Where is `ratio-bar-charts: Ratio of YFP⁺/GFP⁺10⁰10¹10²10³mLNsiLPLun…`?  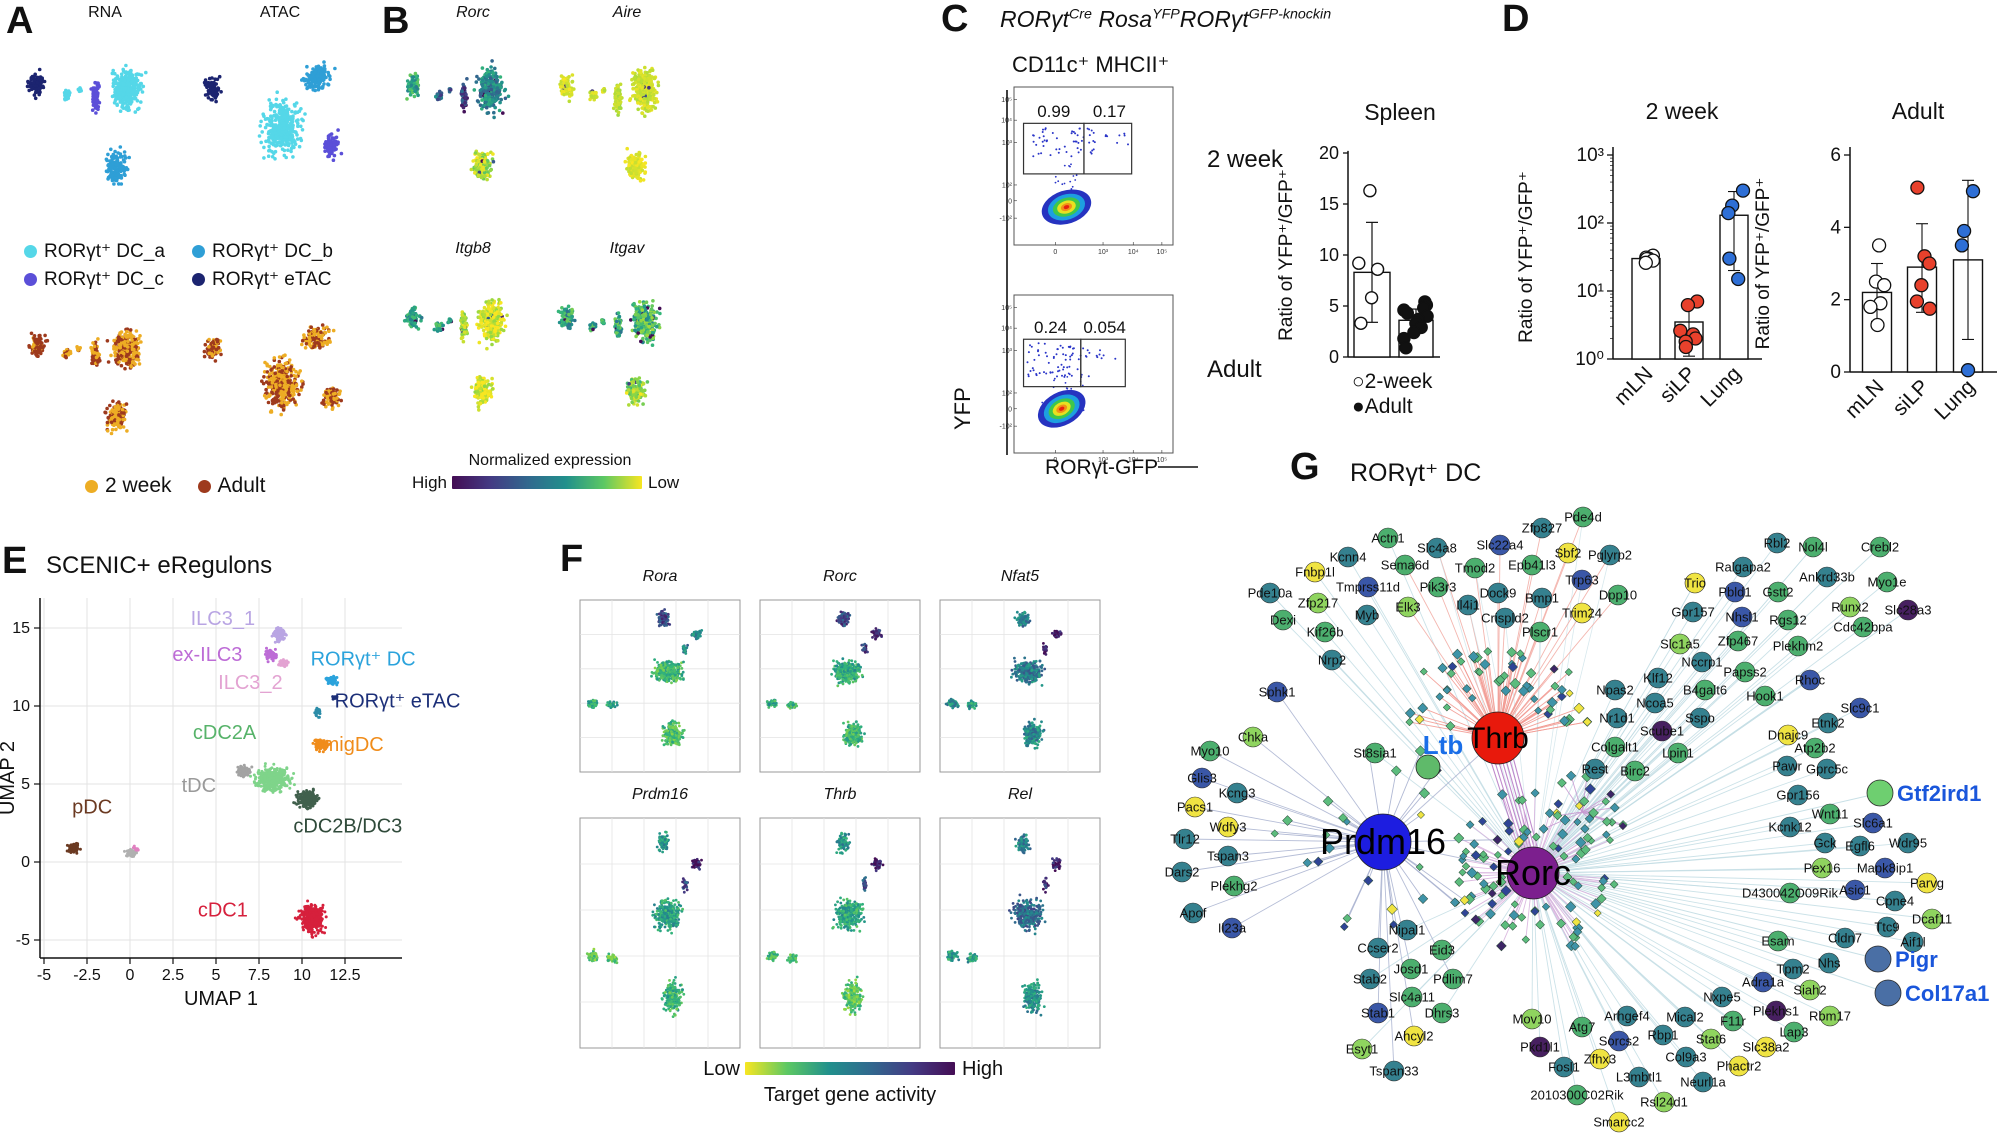 ratio-bar-charts: Ratio of YFP⁺/GFP⁺10⁰10¹10²10³mLNsiLPLun… is located at coordinates (1756, 285).